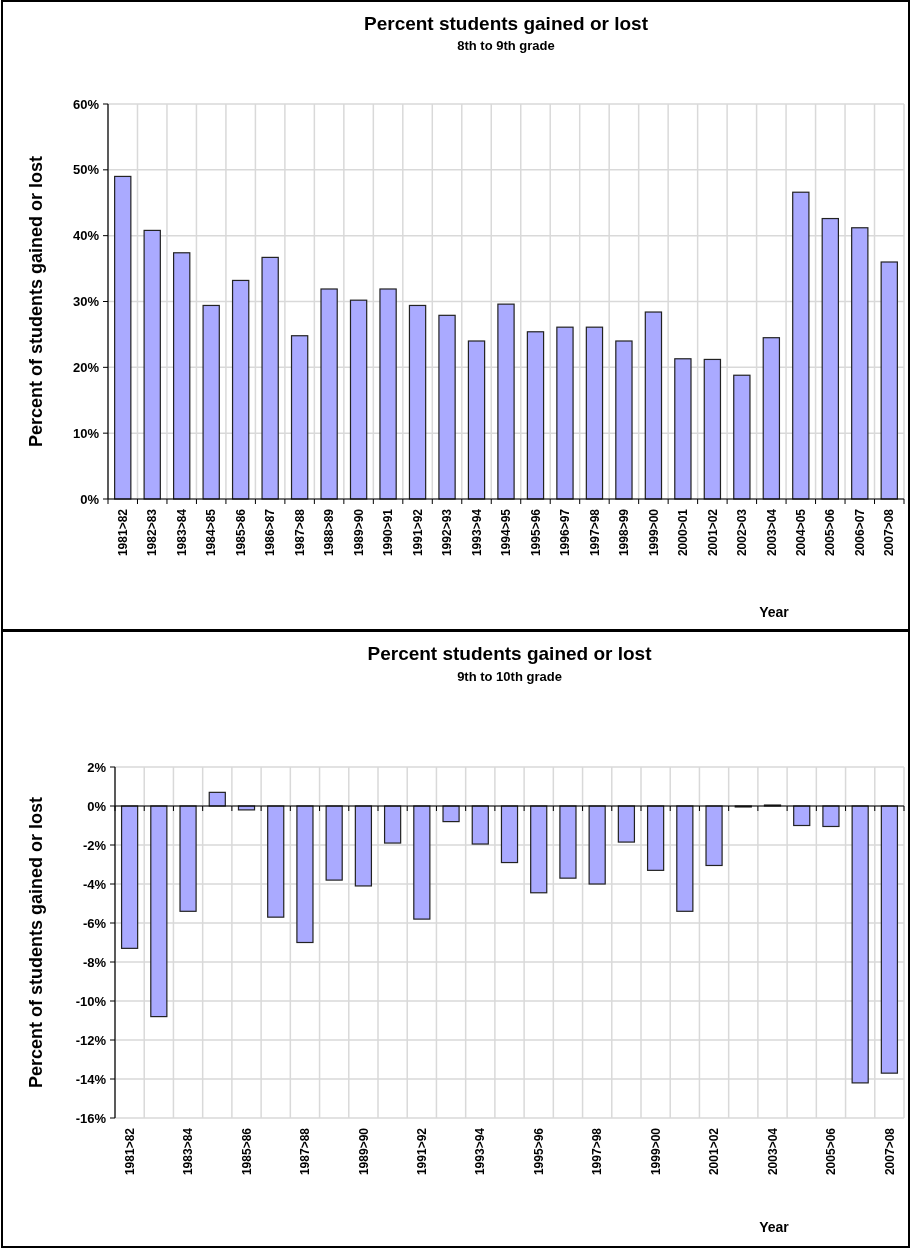 The width and height of the screenshot is (911, 1249). What do you see at coordinates (97, 767) in the screenshot?
I see `y-tick-label: 2%` at bounding box center [97, 767].